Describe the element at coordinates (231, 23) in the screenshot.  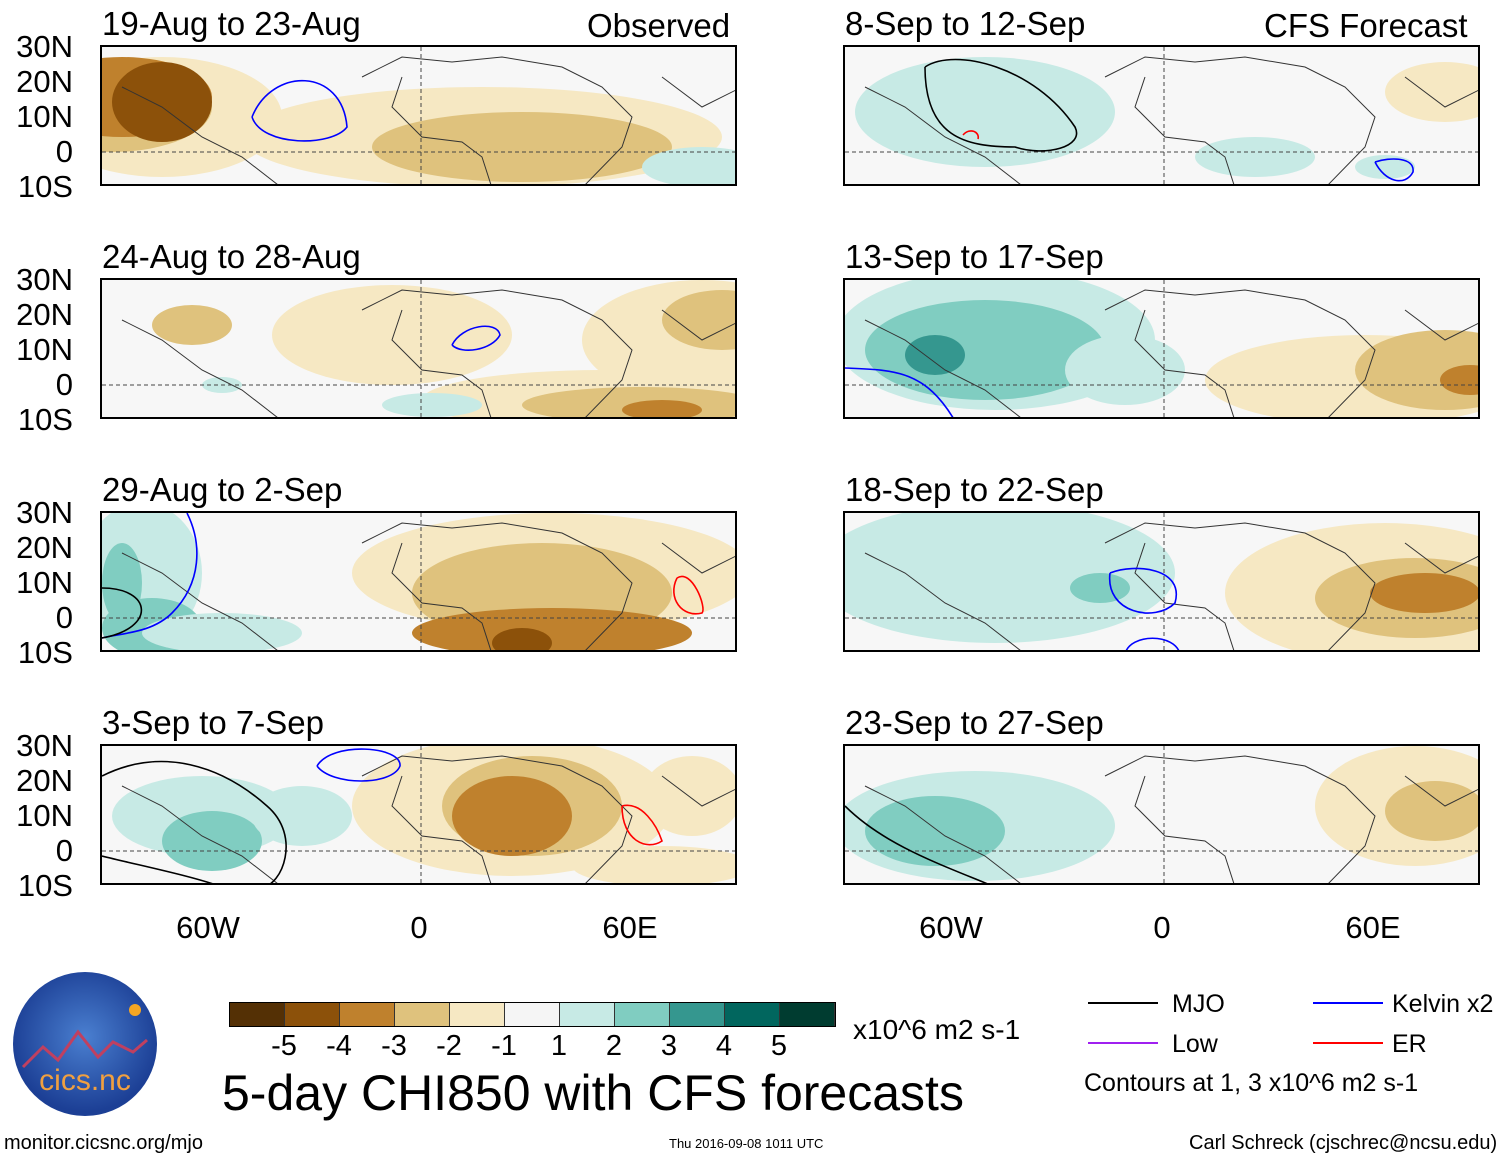
I see `panel-title: 19-Aug to 23-Aug` at that location.